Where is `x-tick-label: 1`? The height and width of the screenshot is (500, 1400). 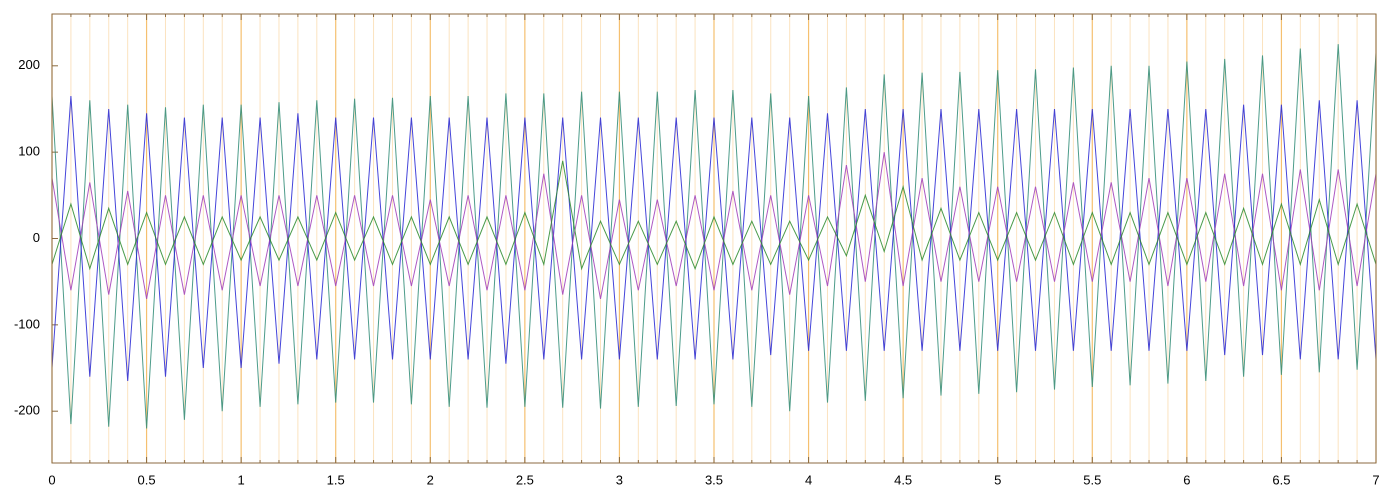
x-tick-label: 1 is located at coordinates (241, 479).